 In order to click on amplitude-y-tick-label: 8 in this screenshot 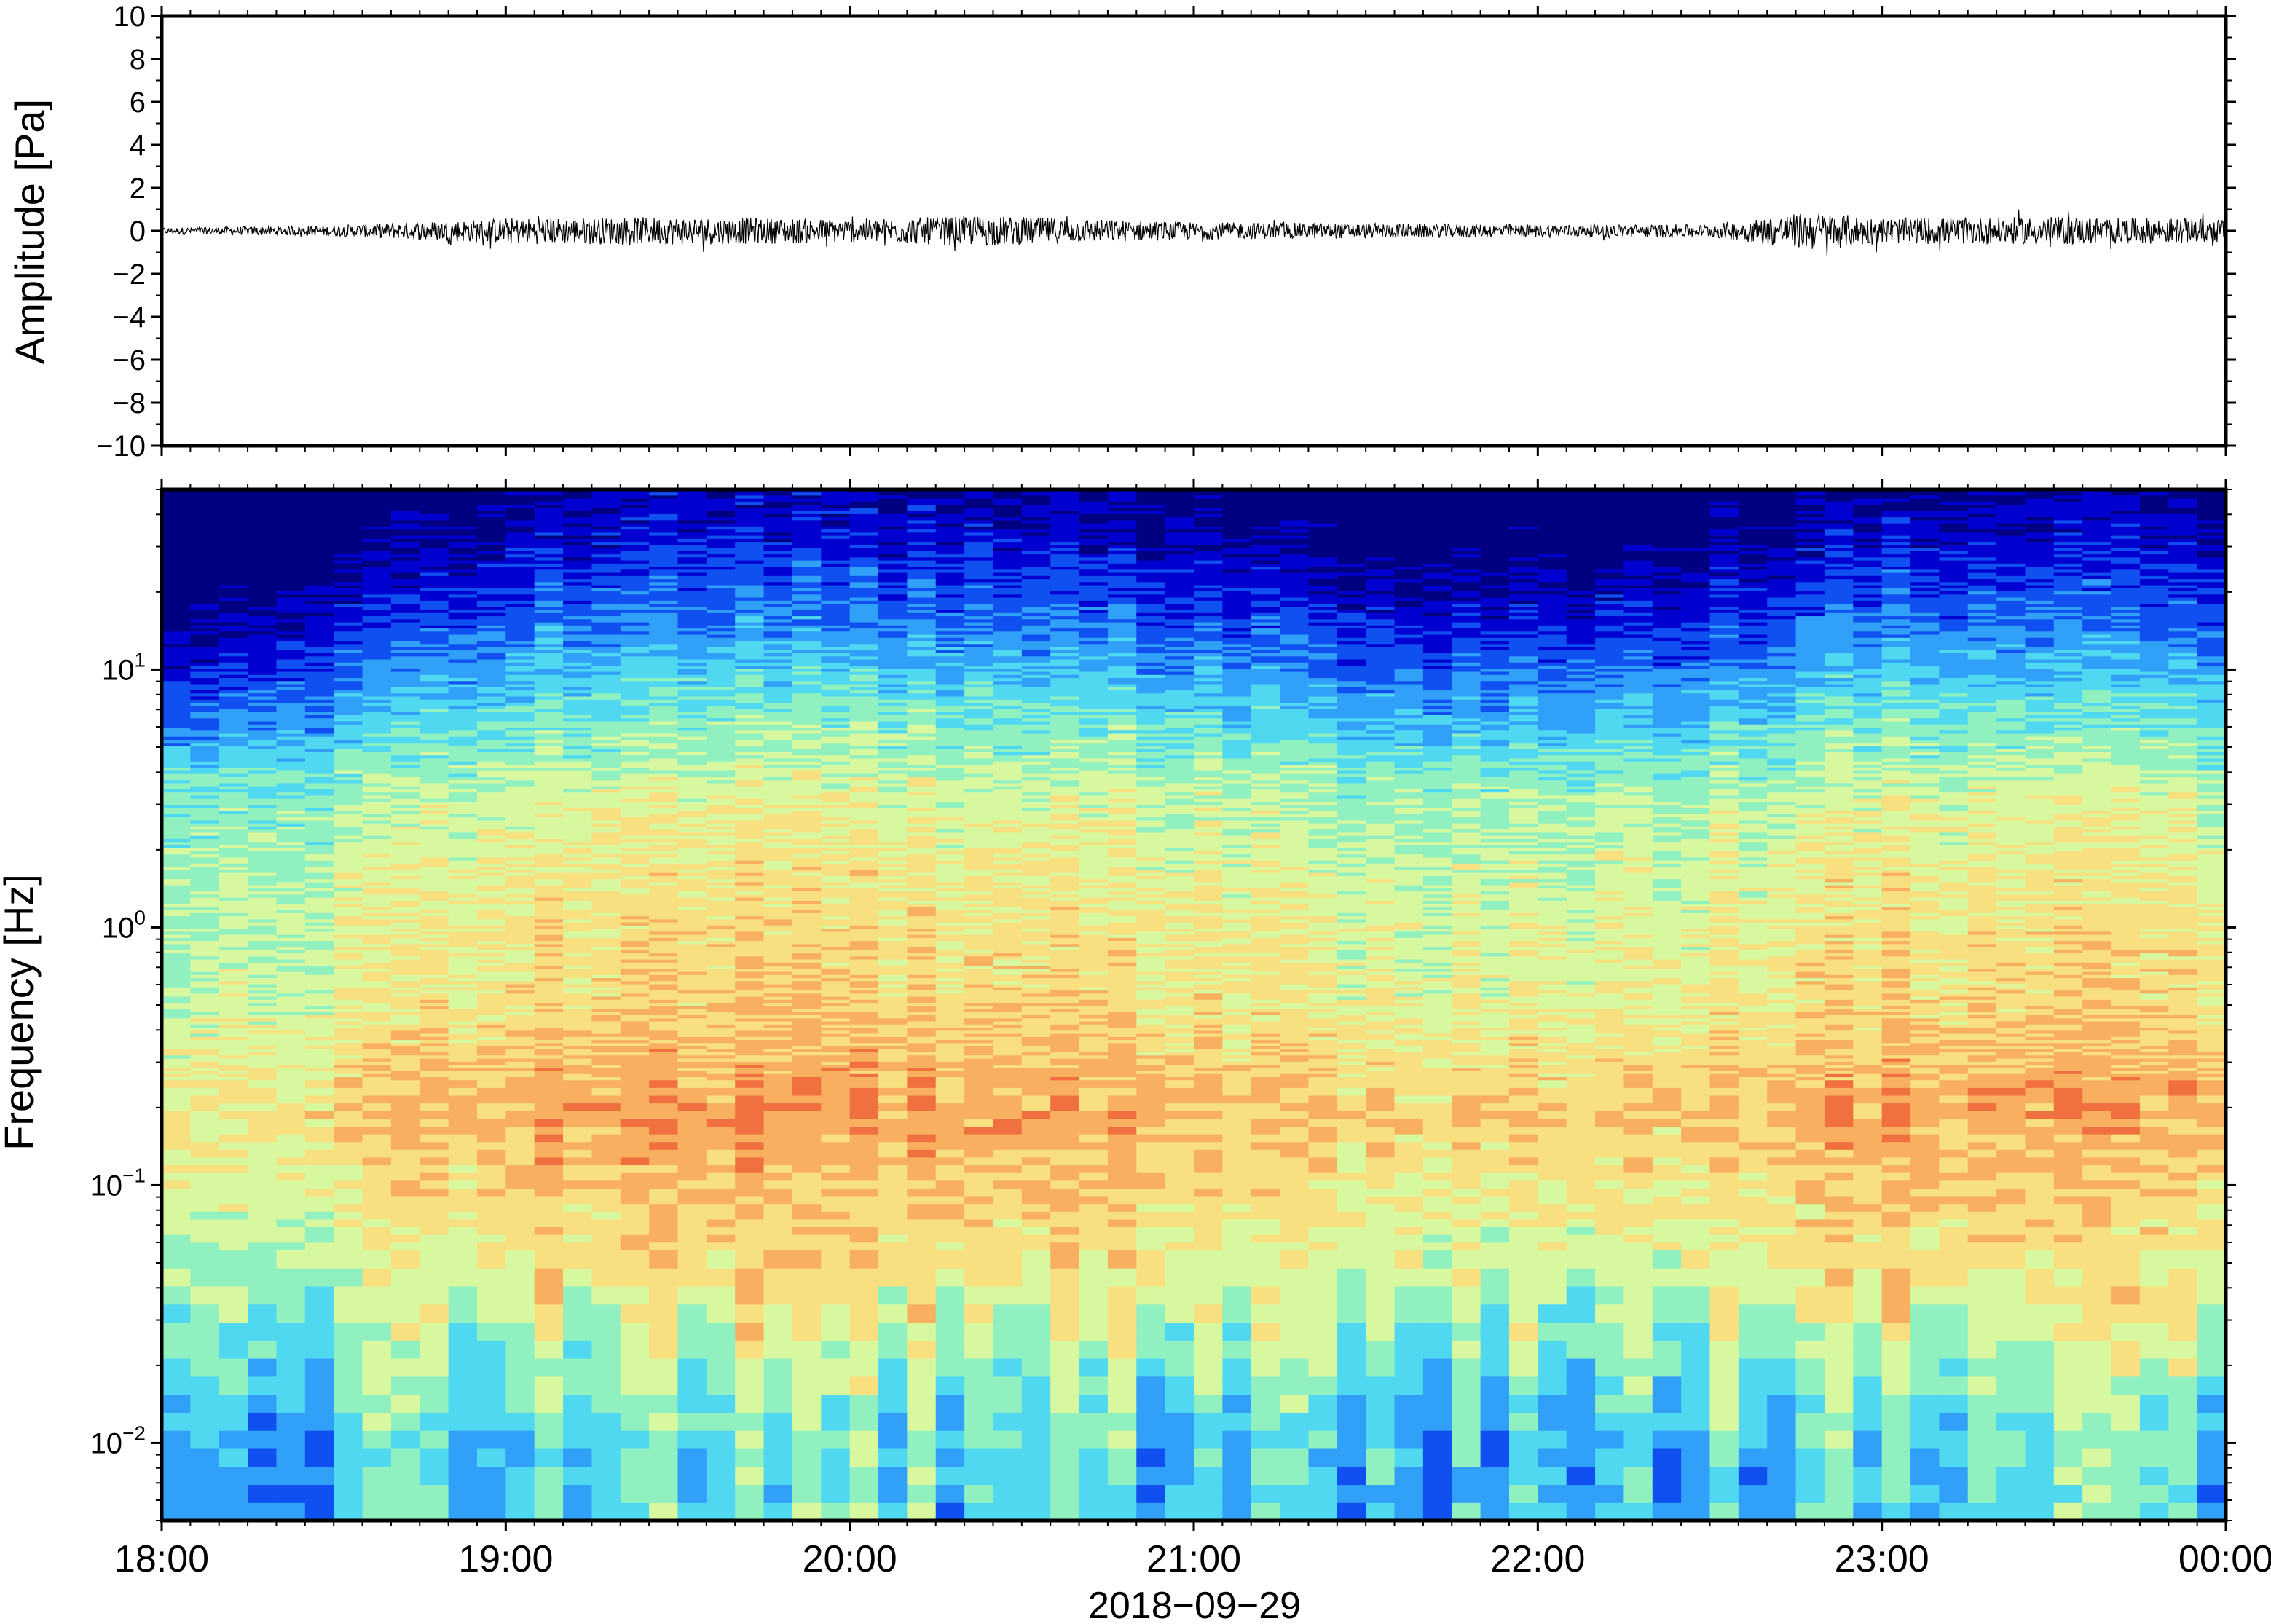, I will do `click(138, 60)`.